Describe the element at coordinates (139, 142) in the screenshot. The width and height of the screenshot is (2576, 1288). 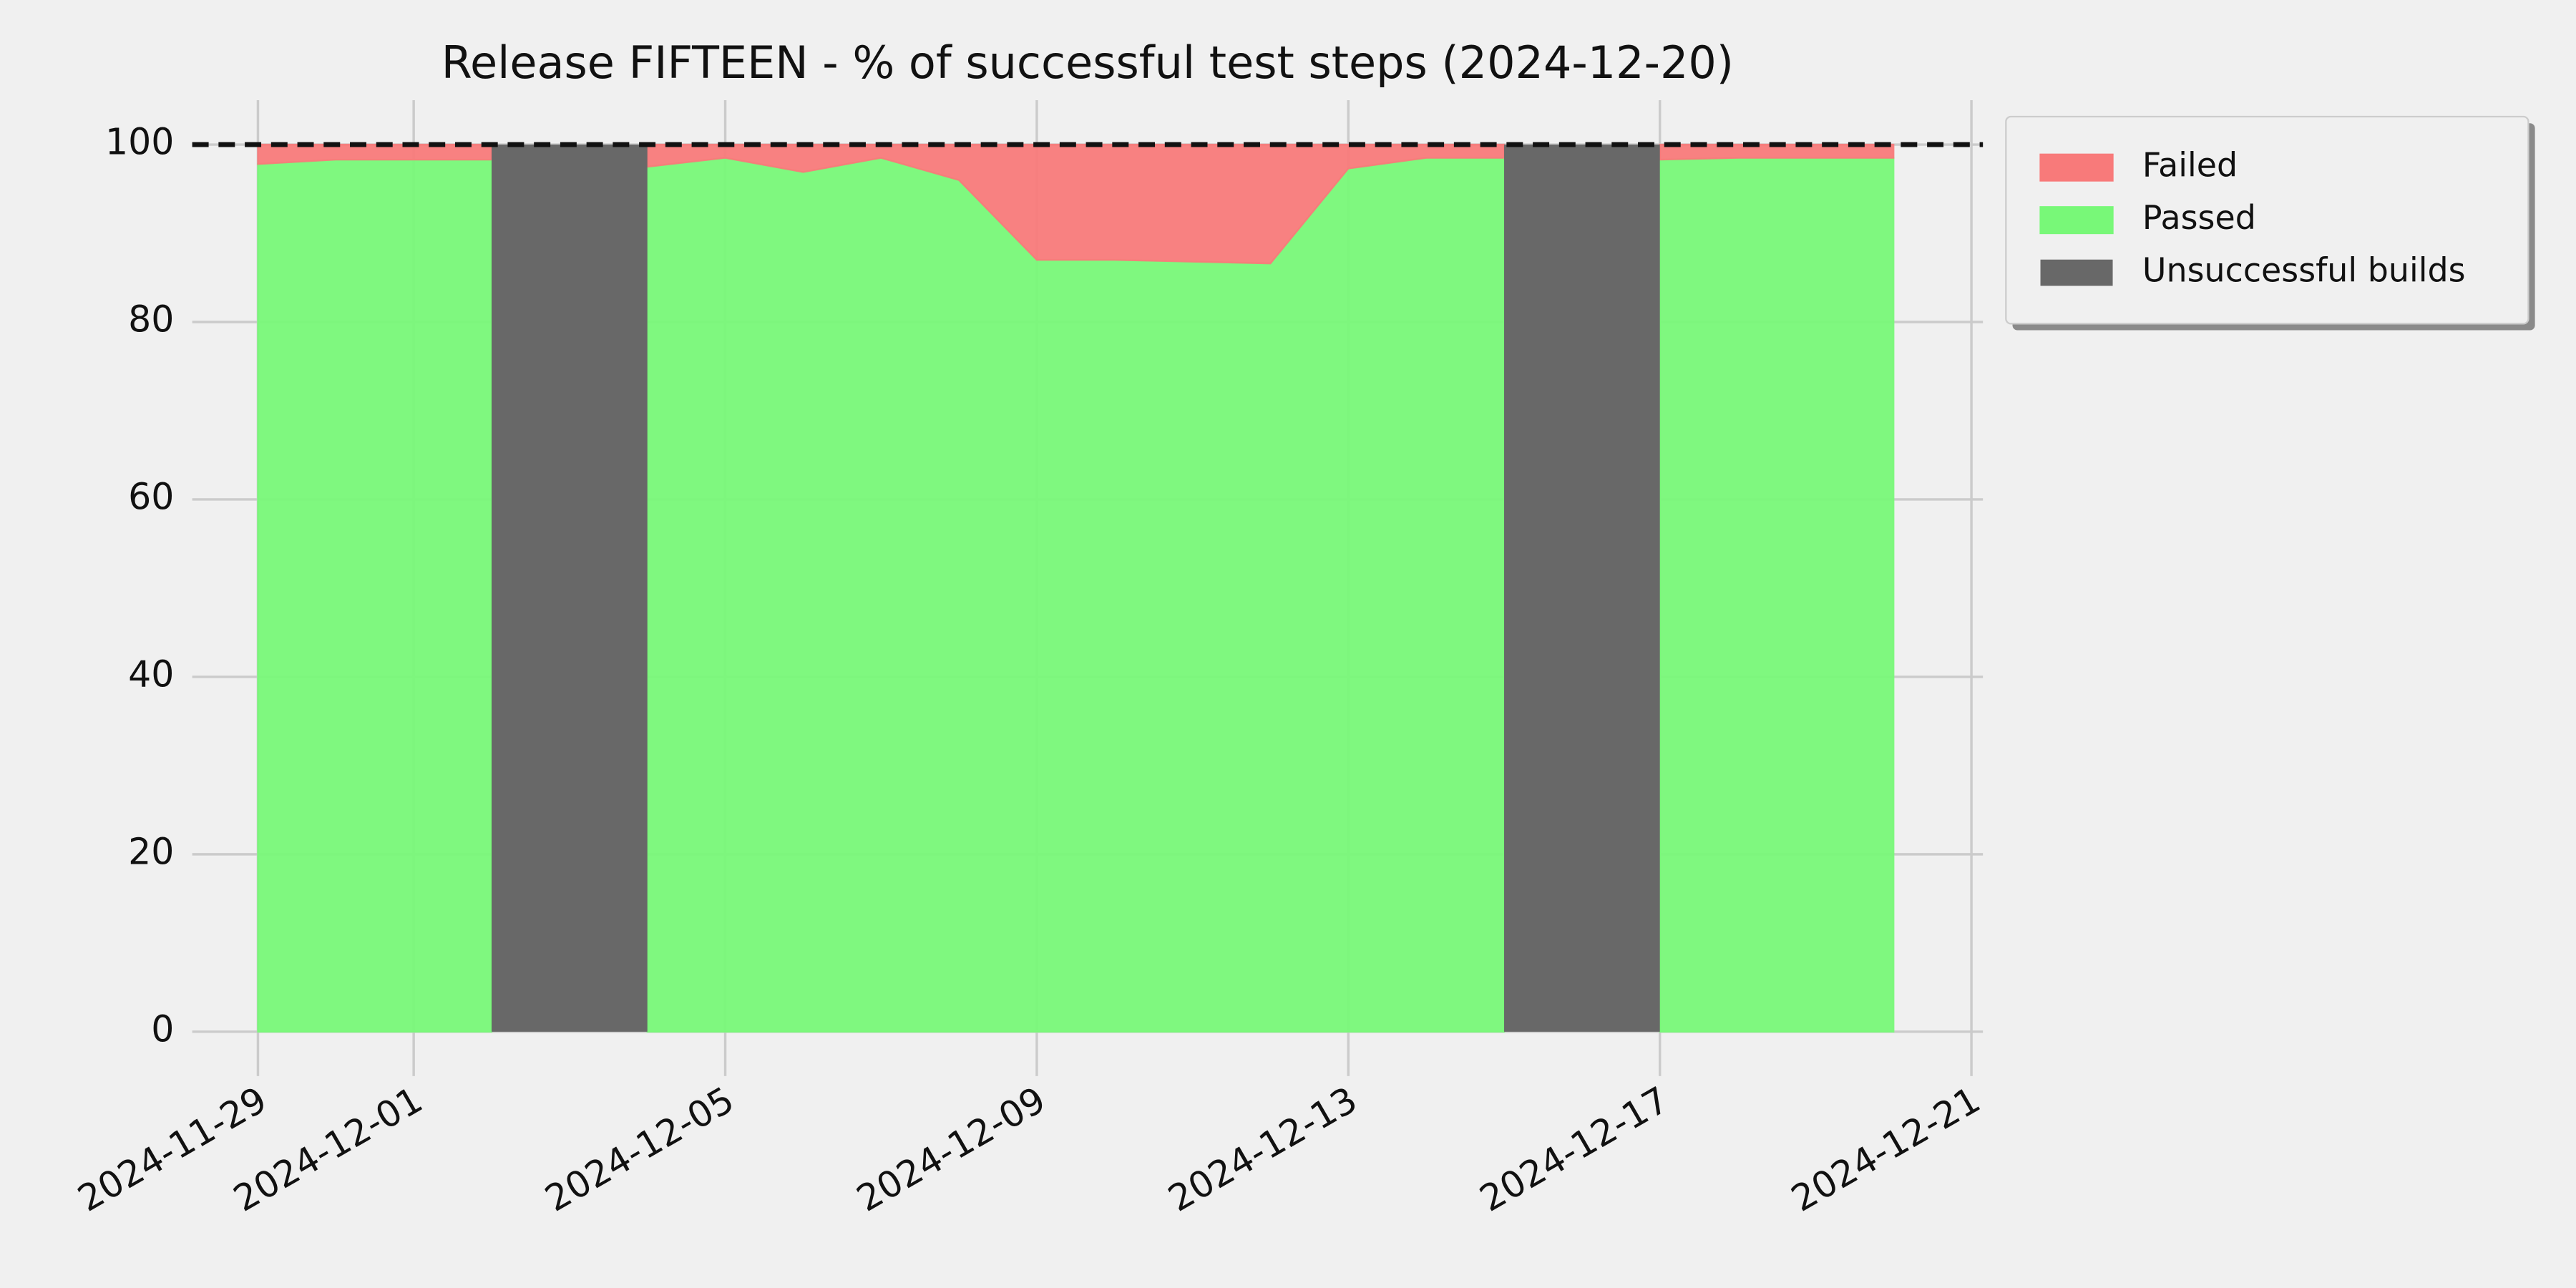
I see `y-tick-label: 100` at that location.